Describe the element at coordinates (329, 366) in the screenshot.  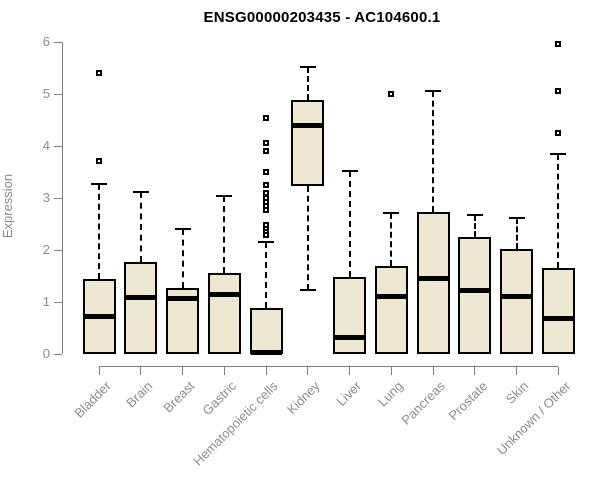
I see `x-axis-line` at that location.